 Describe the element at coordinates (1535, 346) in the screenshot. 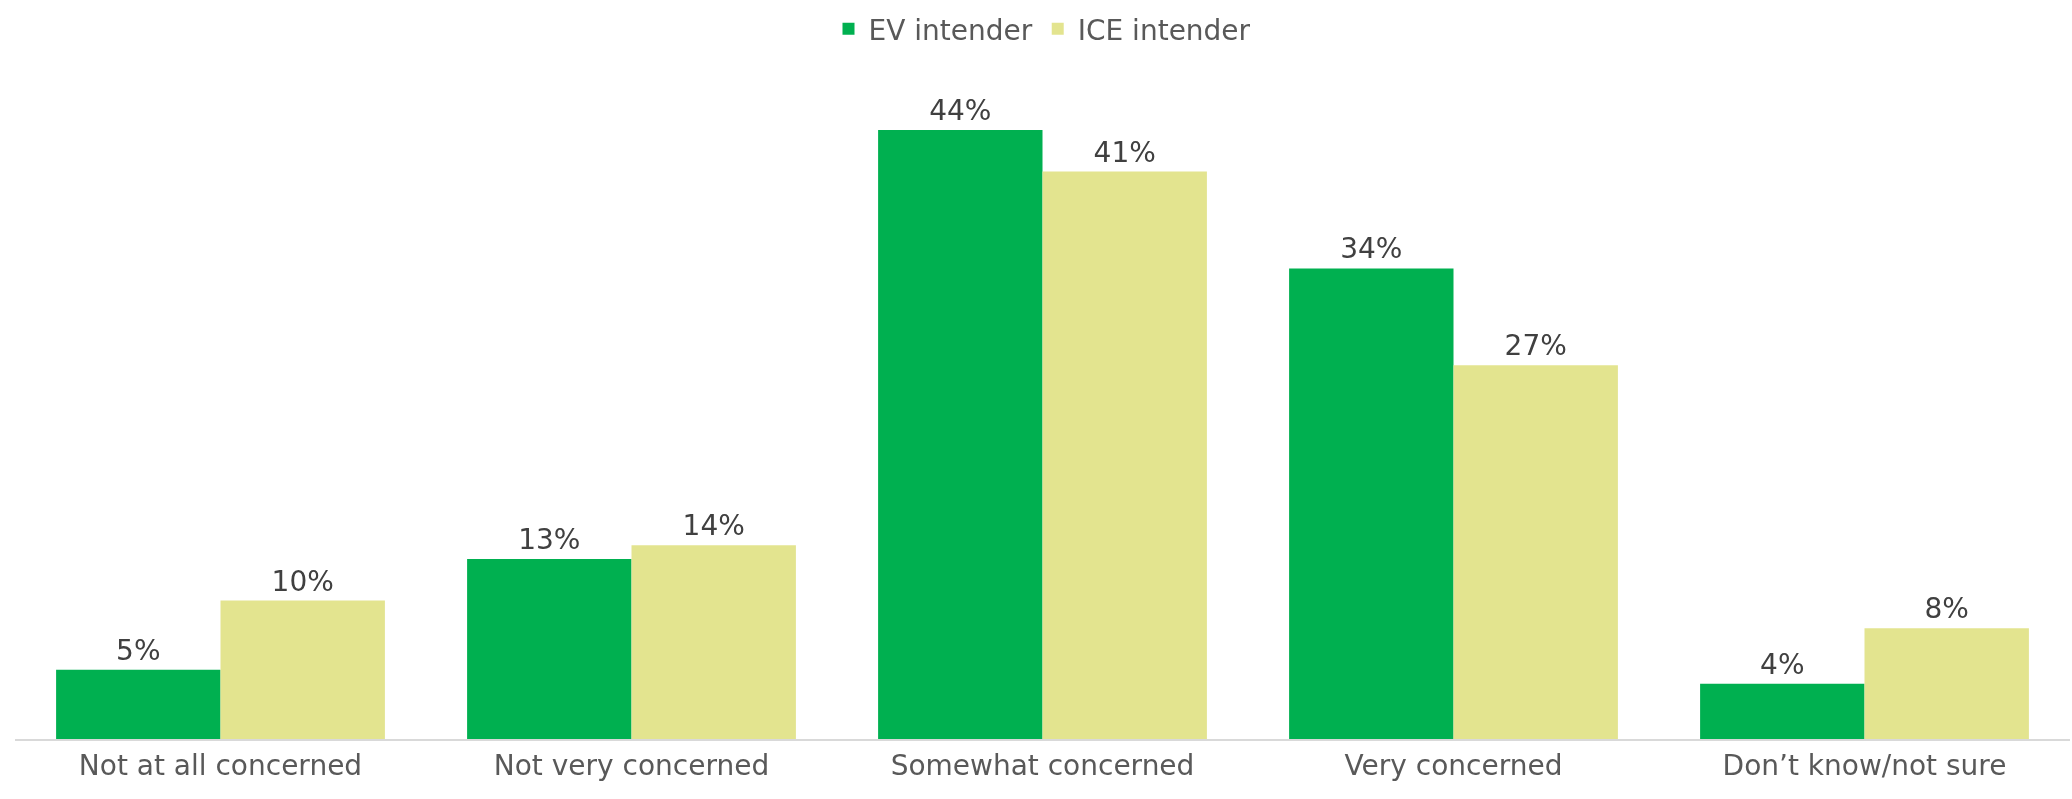

I see `data-label: 27%` at that location.